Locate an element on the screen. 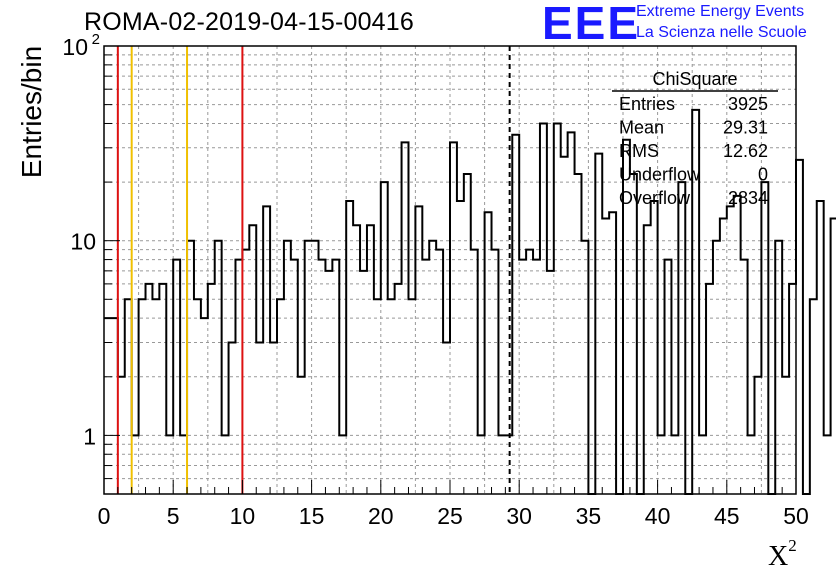  logo-text-line1: Extreme Energy Events is located at coordinates (720, 11).